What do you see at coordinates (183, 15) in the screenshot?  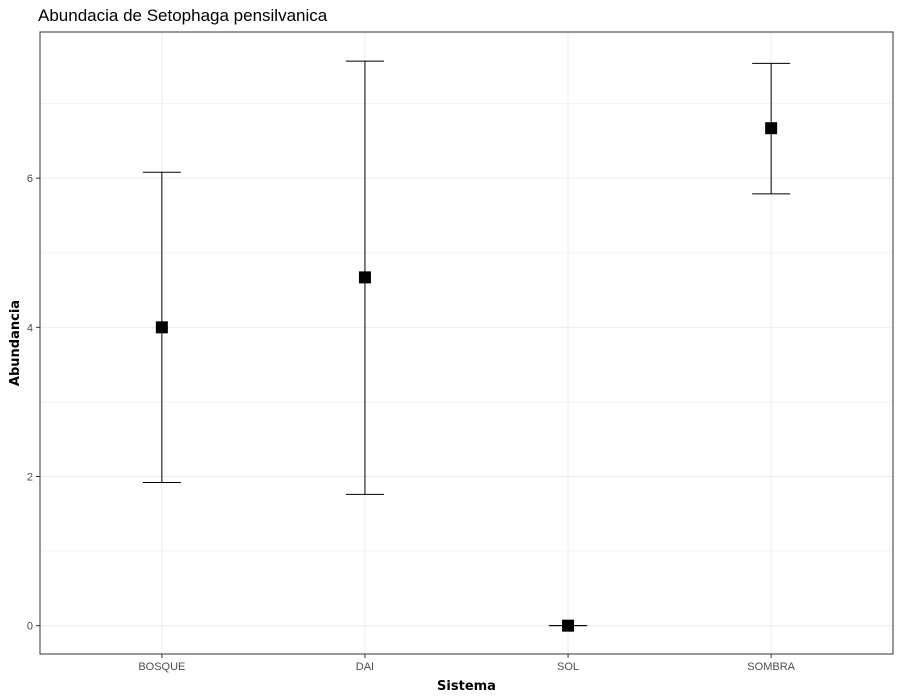 I see `chart-title: Abundacia de Setophaga pensilvanica` at bounding box center [183, 15].